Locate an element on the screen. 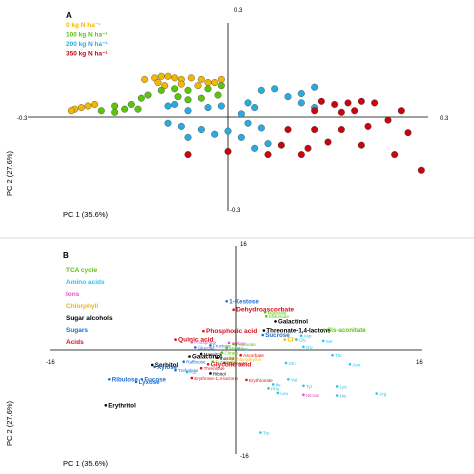 This screenshot has height=474, width=474. loading-label: Gly is located at coordinates (310, 347).